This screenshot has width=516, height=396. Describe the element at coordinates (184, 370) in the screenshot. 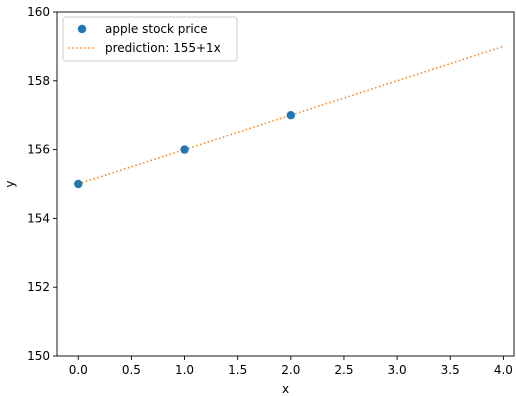

I see `x-tick-label: 1.0` at that location.